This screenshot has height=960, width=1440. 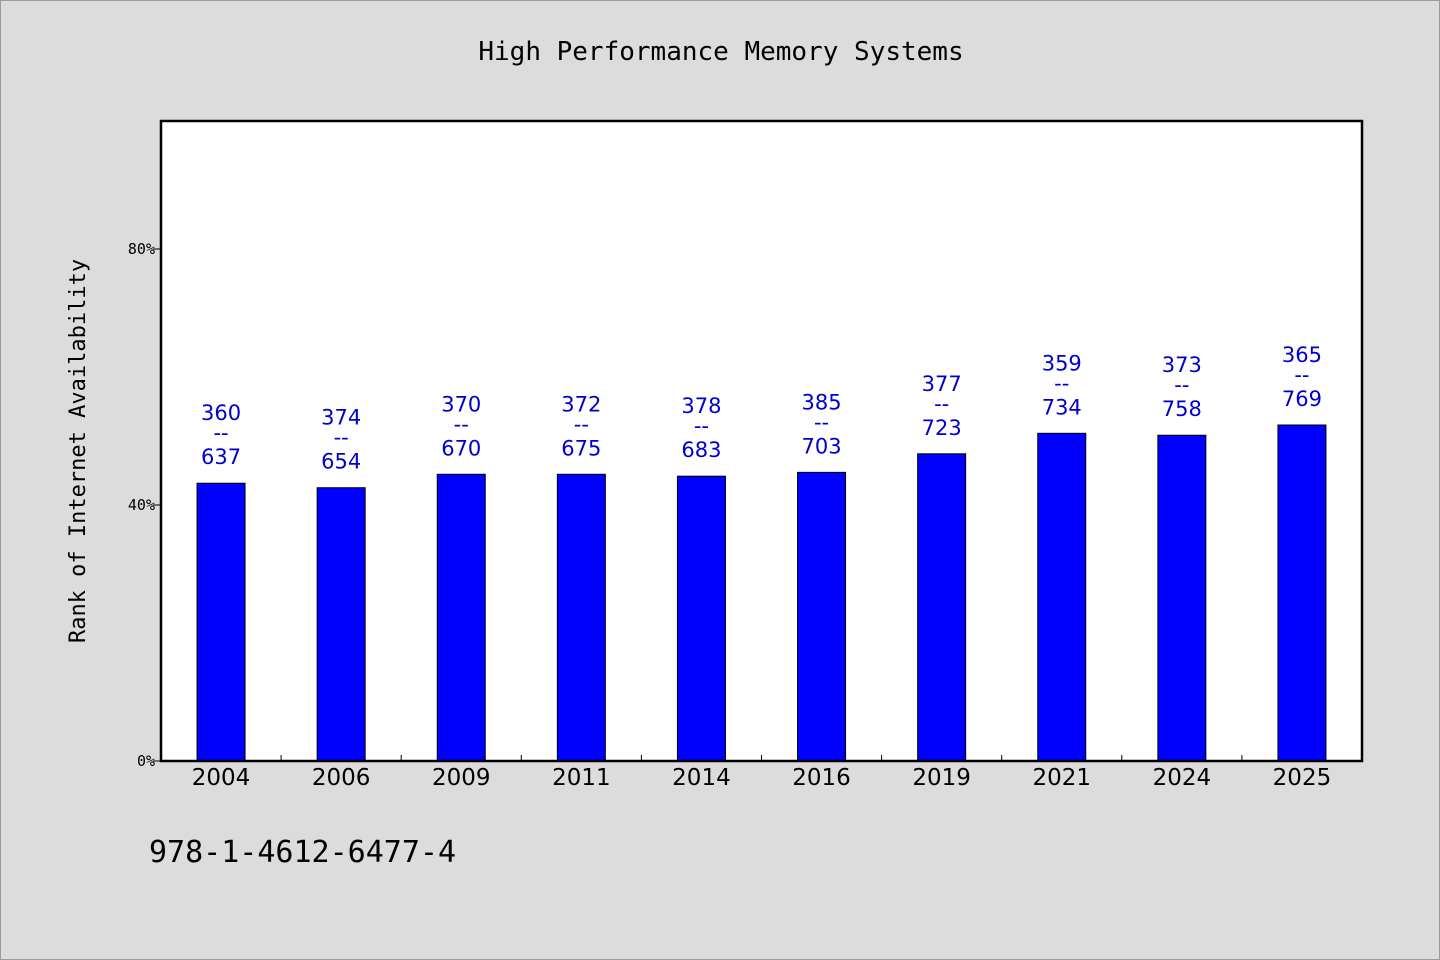 I want to click on y-tick-label: 0%, so click(x=146, y=761).